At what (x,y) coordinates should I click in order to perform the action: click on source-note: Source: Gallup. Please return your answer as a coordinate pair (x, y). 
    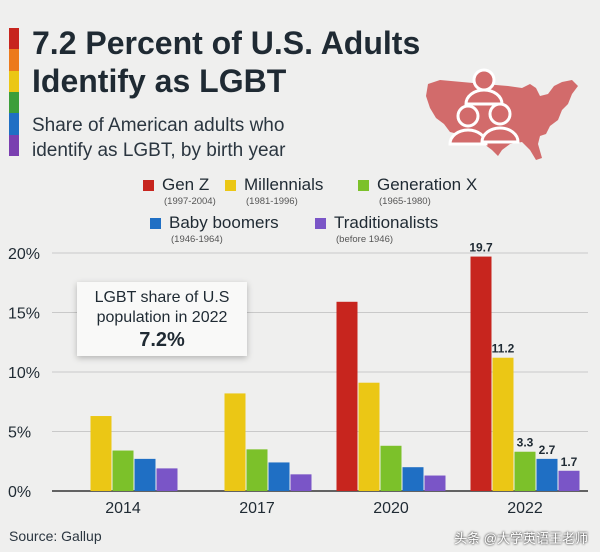
    Looking at the image, I should click on (55, 536).